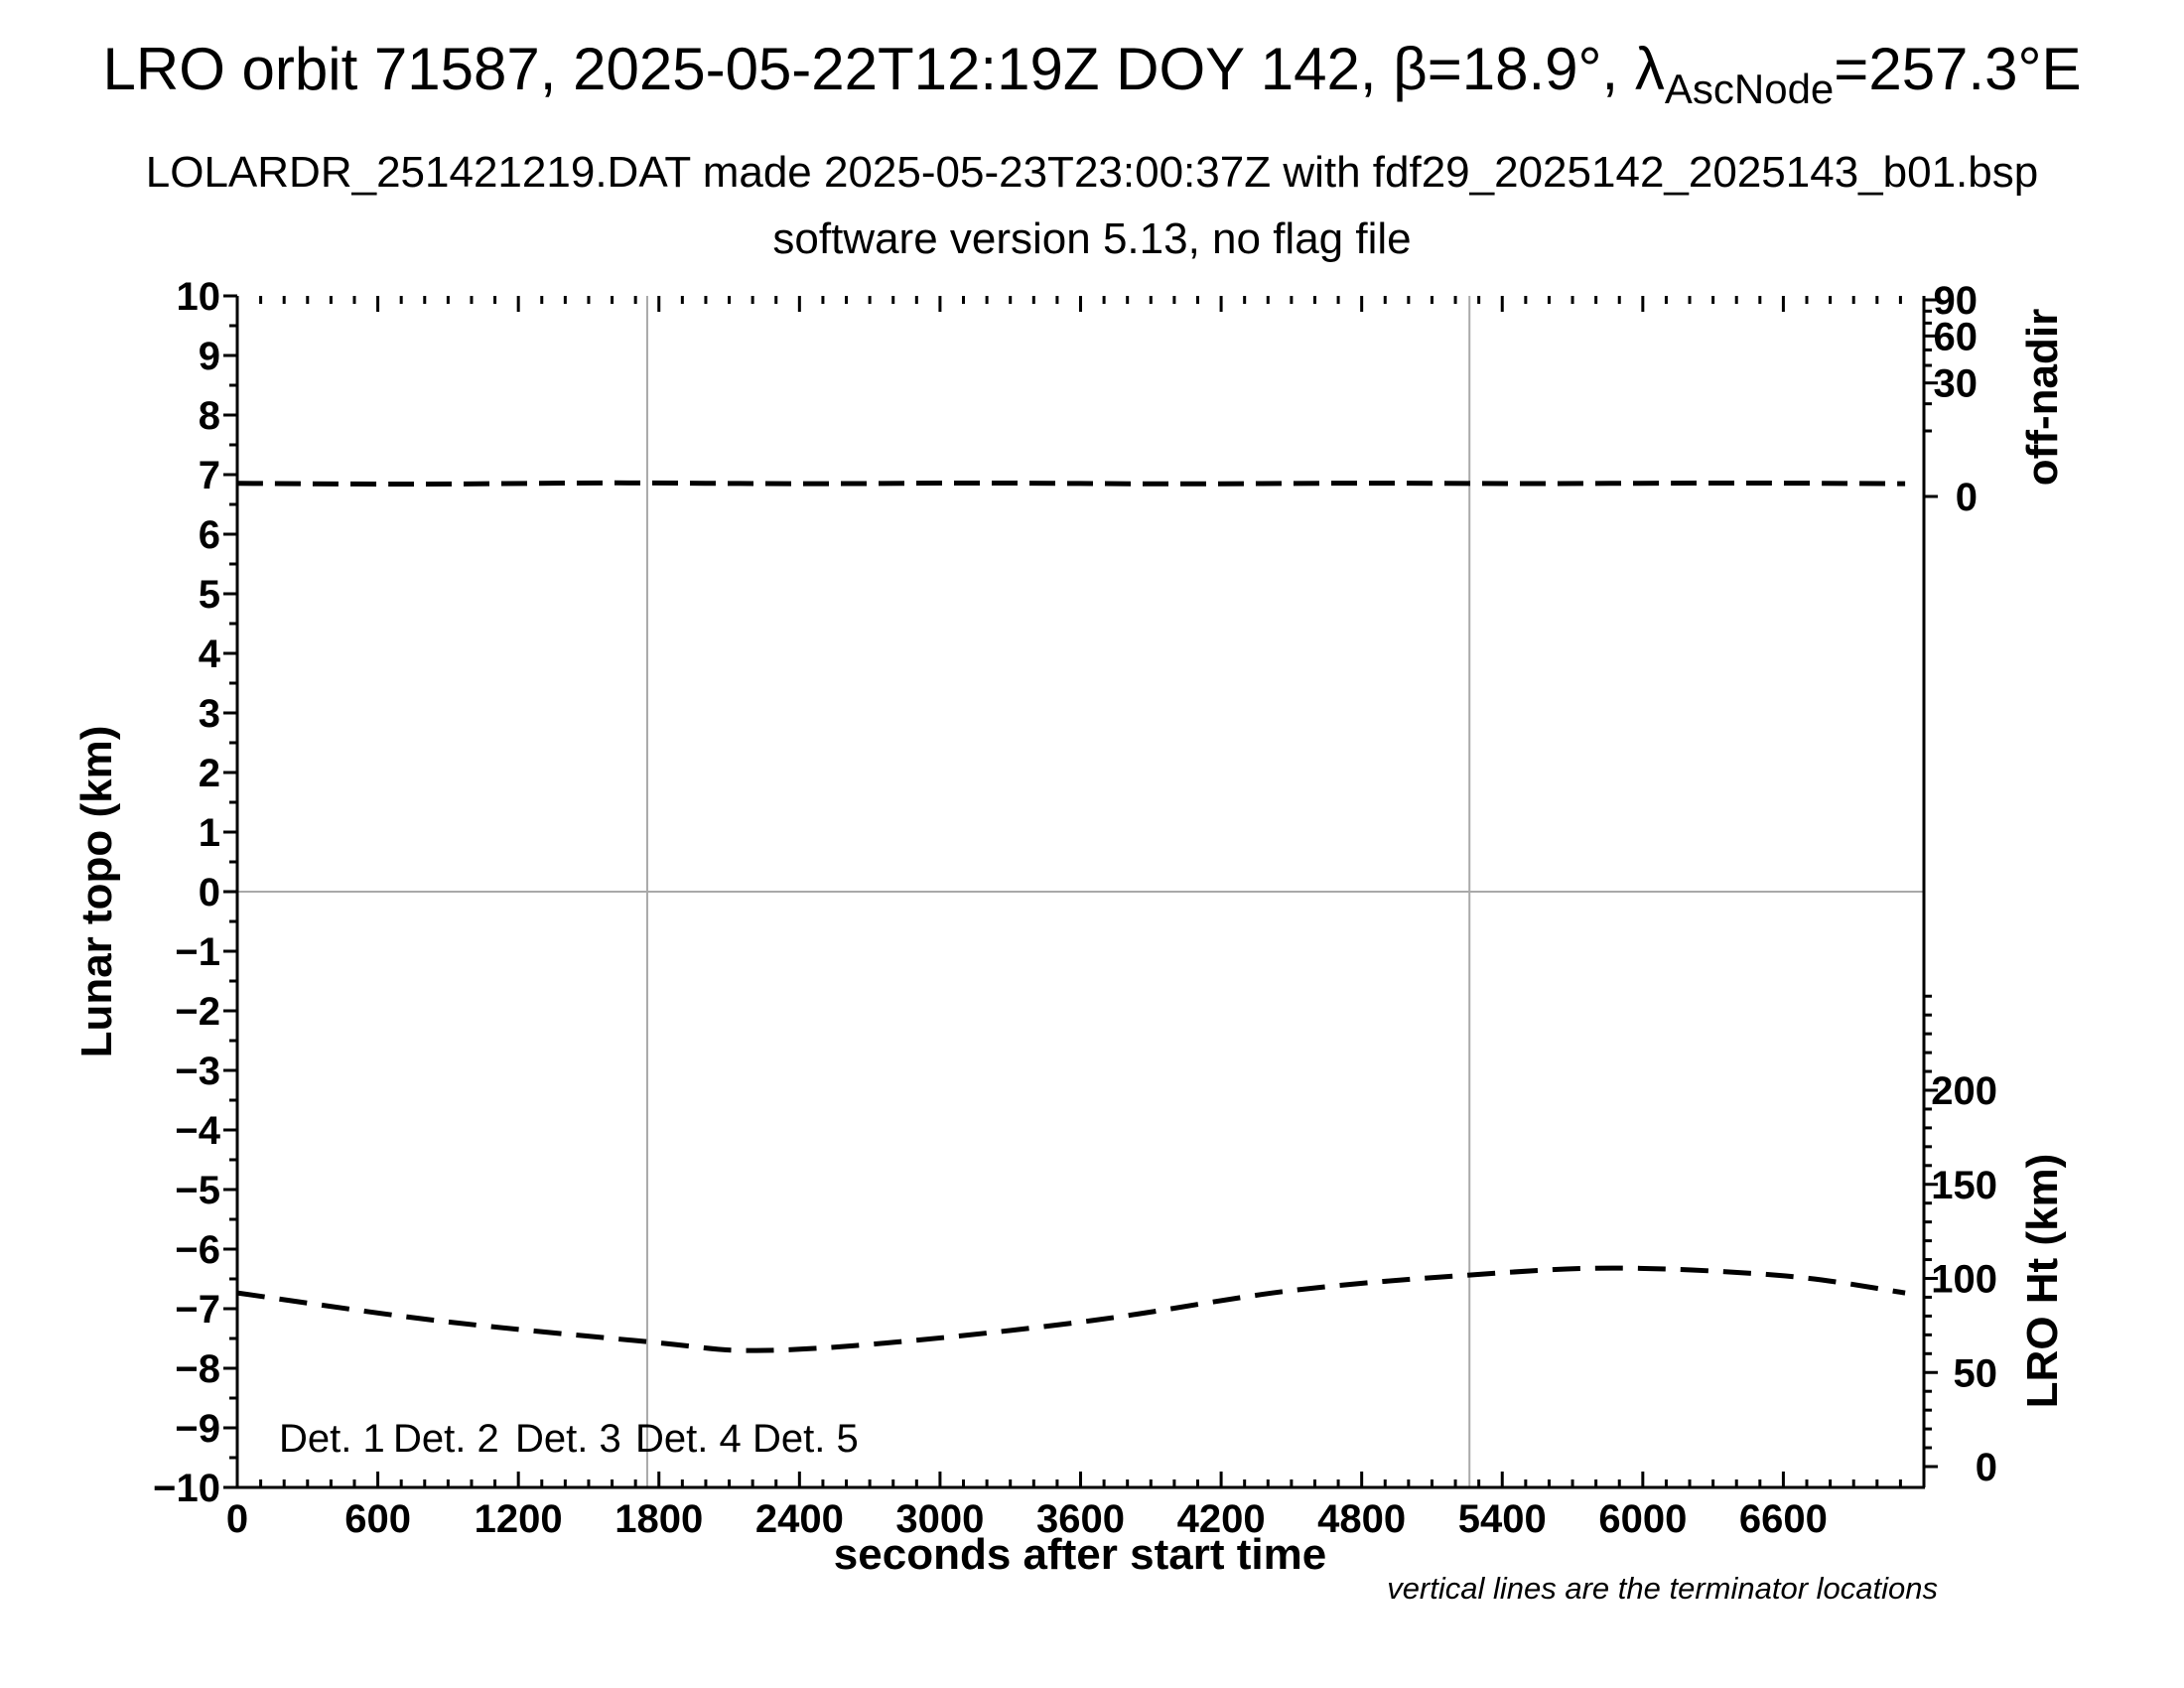  I want to click on y-left-tick-label: −2, so click(197, 1012).